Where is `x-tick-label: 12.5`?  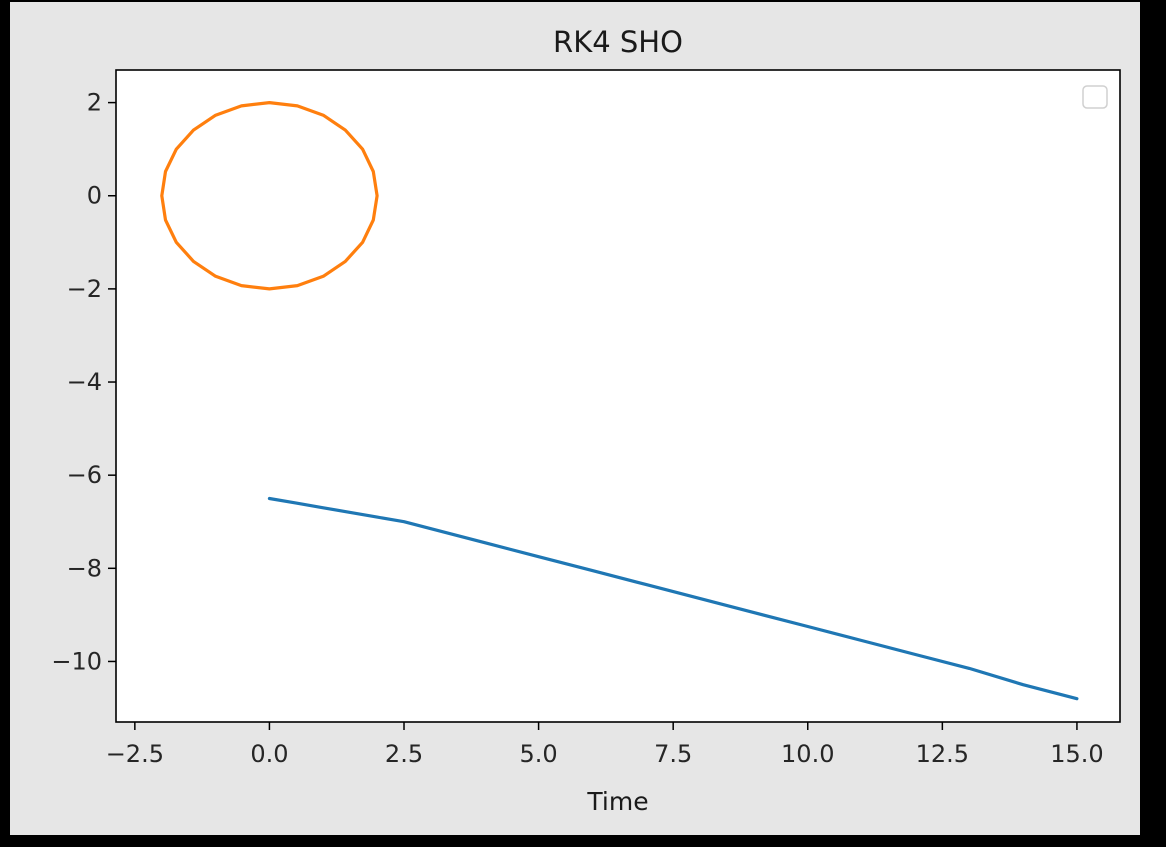 x-tick-label: 12.5 is located at coordinates (942, 754).